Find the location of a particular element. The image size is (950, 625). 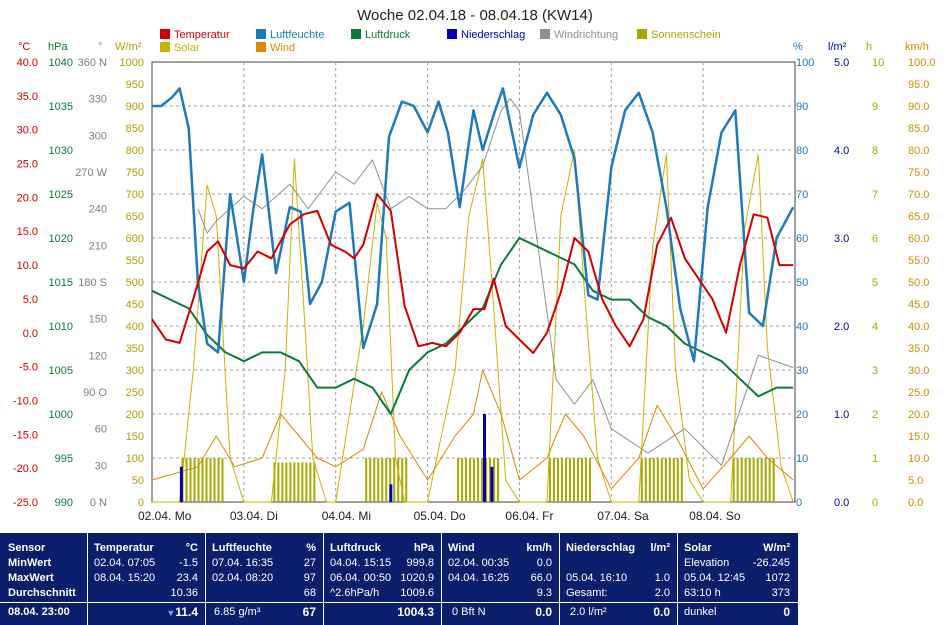

solar-axis-tick: 300 is located at coordinates (135, 371).